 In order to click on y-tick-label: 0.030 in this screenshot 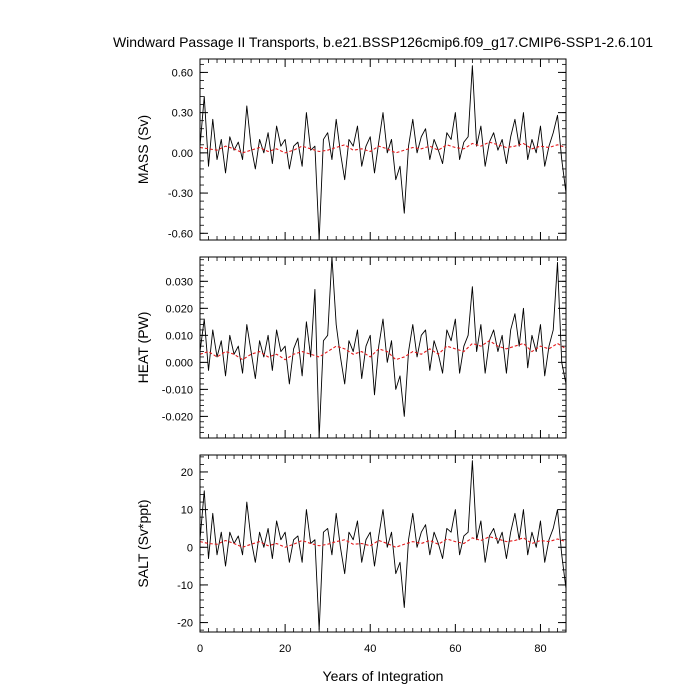, I will do `click(179, 282)`.